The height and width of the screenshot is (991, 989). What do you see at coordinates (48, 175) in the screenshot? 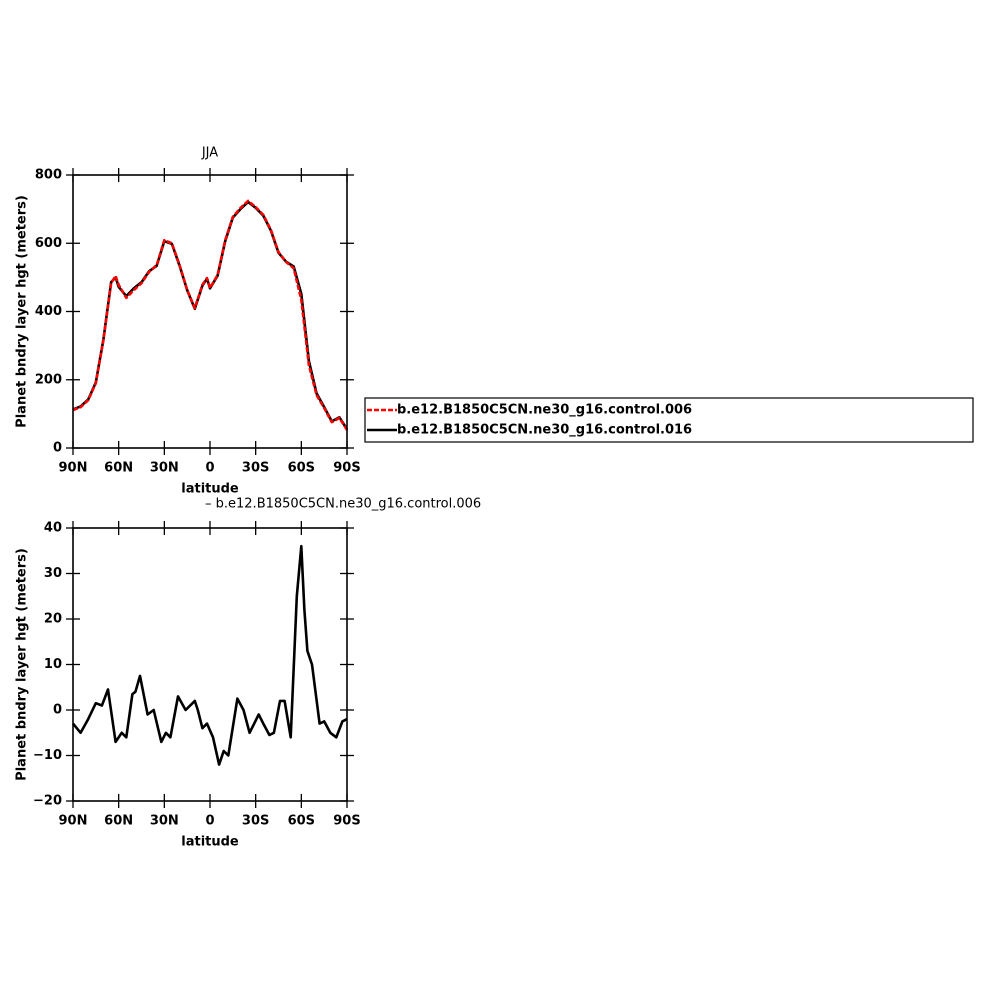
I see `y-tick-label: 800` at bounding box center [48, 175].